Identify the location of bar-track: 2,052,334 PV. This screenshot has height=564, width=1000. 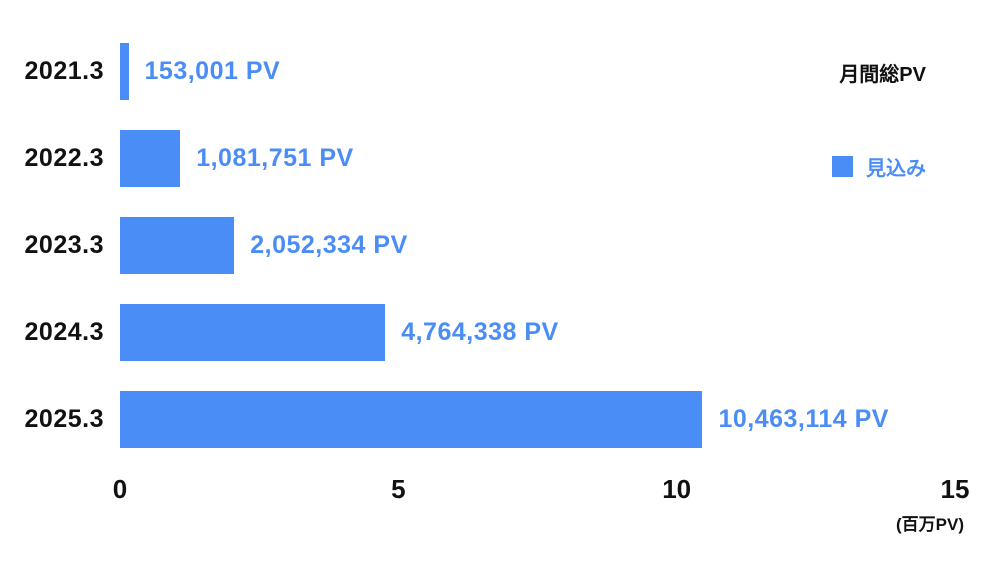
(537, 245).